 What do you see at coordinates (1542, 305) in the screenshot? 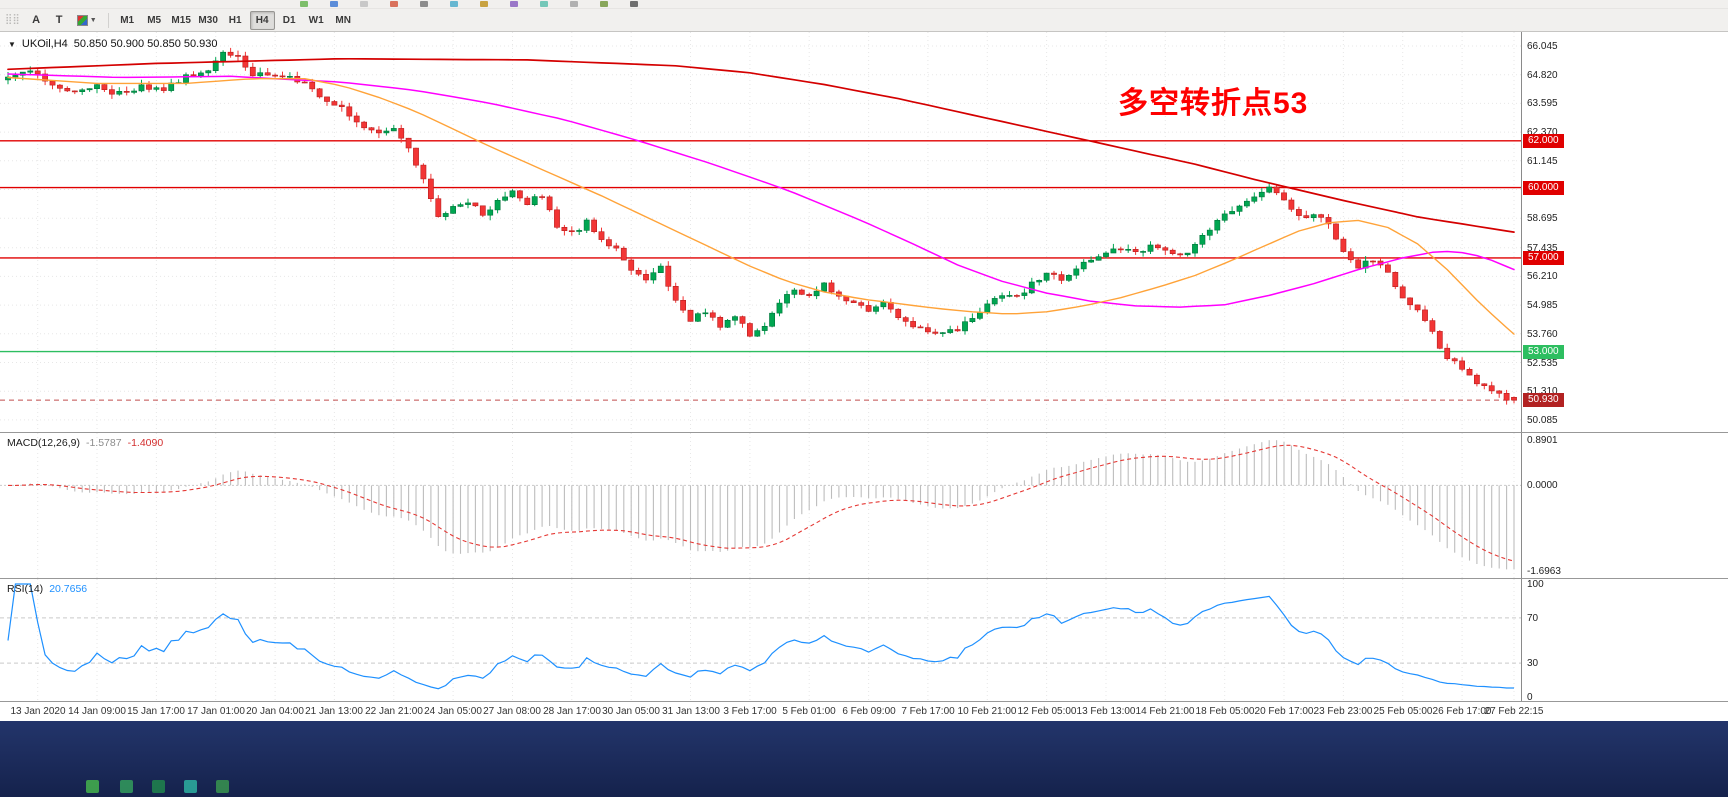
I see `price-tick-label: 54.985` at bounding box center [1542, 305].